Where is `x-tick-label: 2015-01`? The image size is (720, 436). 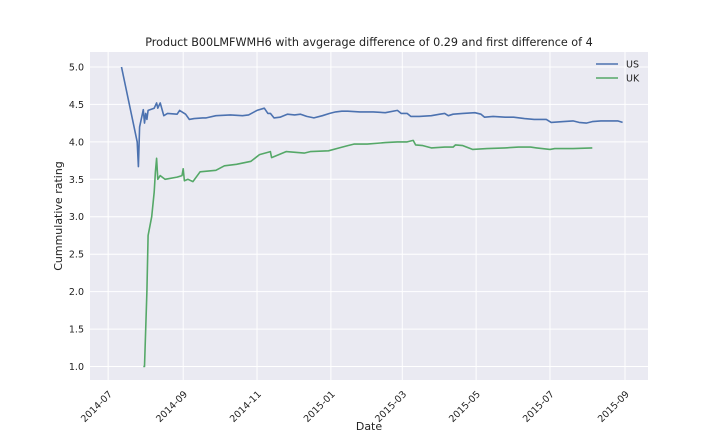 x-tick-label: 2015-01 is located at coordinates (320, 407).